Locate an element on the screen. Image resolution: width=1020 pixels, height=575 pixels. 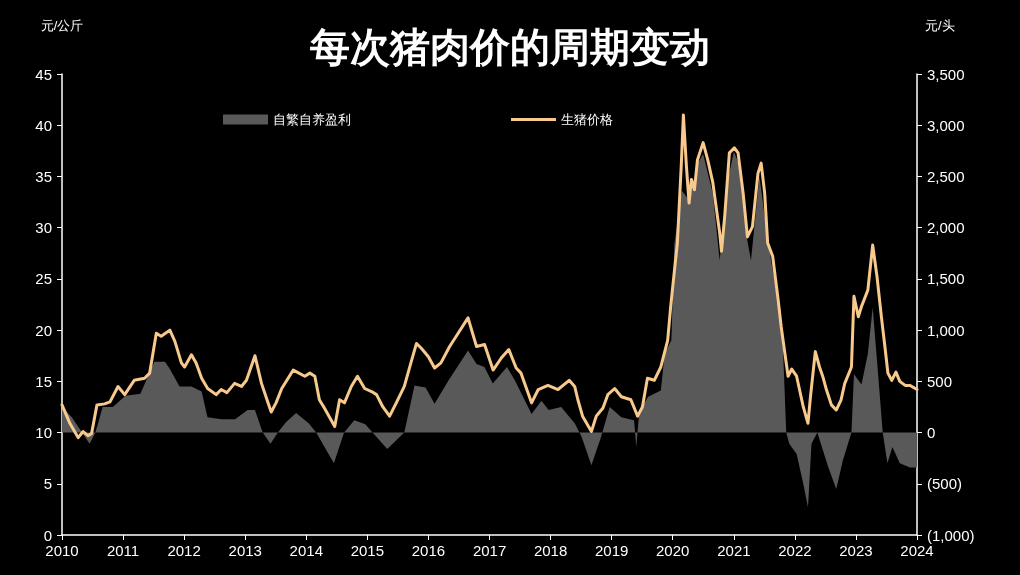
y2-tick-label: (500) is located at coordinates (945, 484).